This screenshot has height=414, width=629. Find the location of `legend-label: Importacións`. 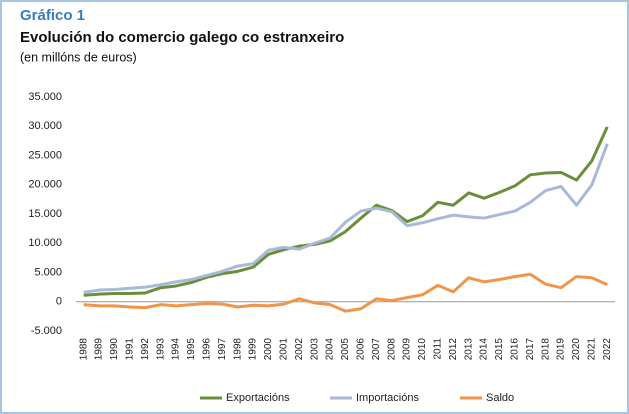

legend-label: Importacións is located at coordinates (387, 398).